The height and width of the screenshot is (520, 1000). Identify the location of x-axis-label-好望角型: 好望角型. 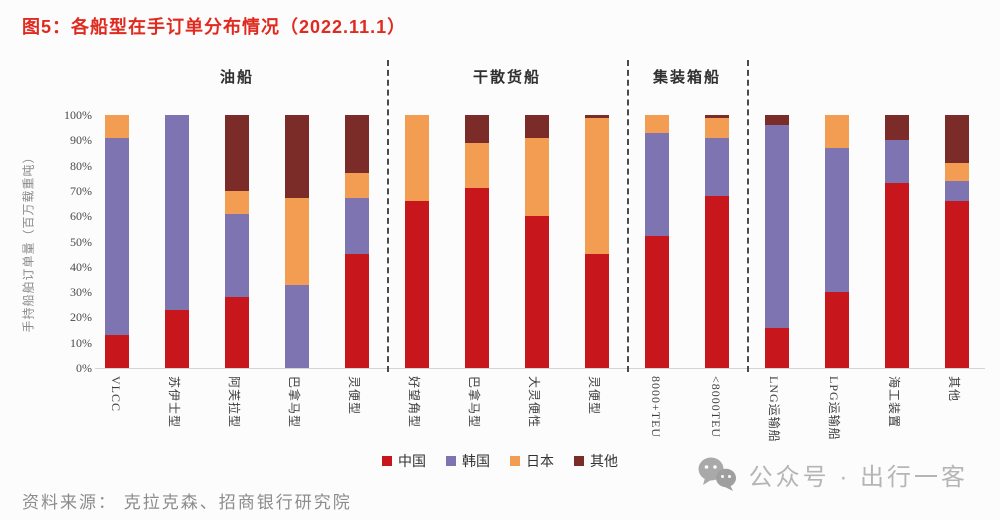
(414, 402).